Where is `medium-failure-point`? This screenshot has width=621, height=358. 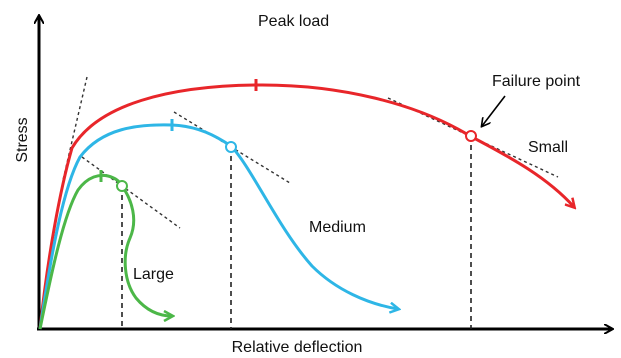
medium-failure-point is located at coordinates (231, 147).